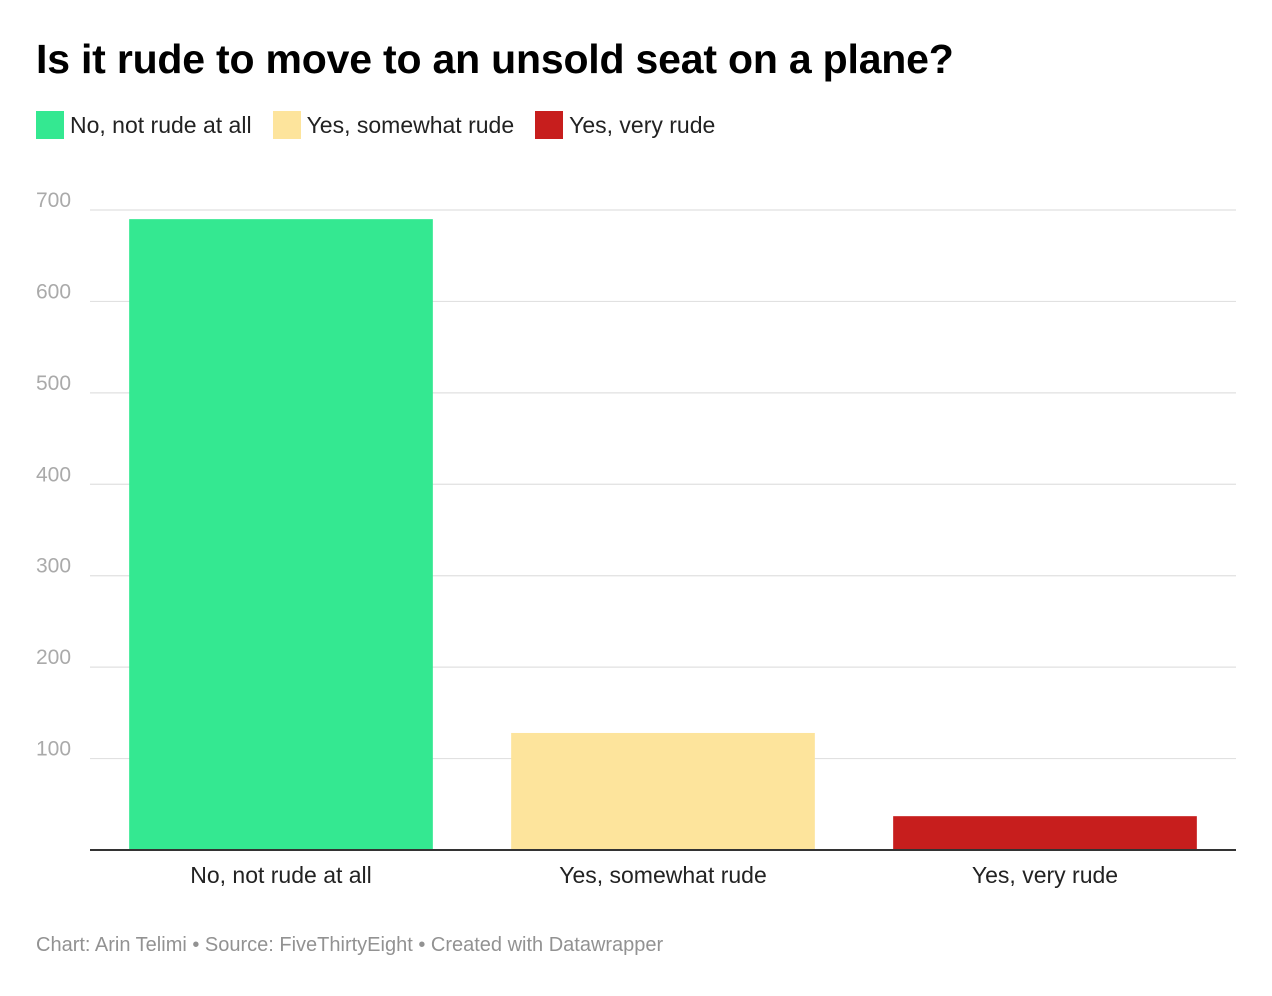 The image size is (1272, 996). What do you see at coordinates (1045, 875) in the screenshot?
I see `x-tick-label-3: Yes, very rude` at bounding box center [1045, 875].